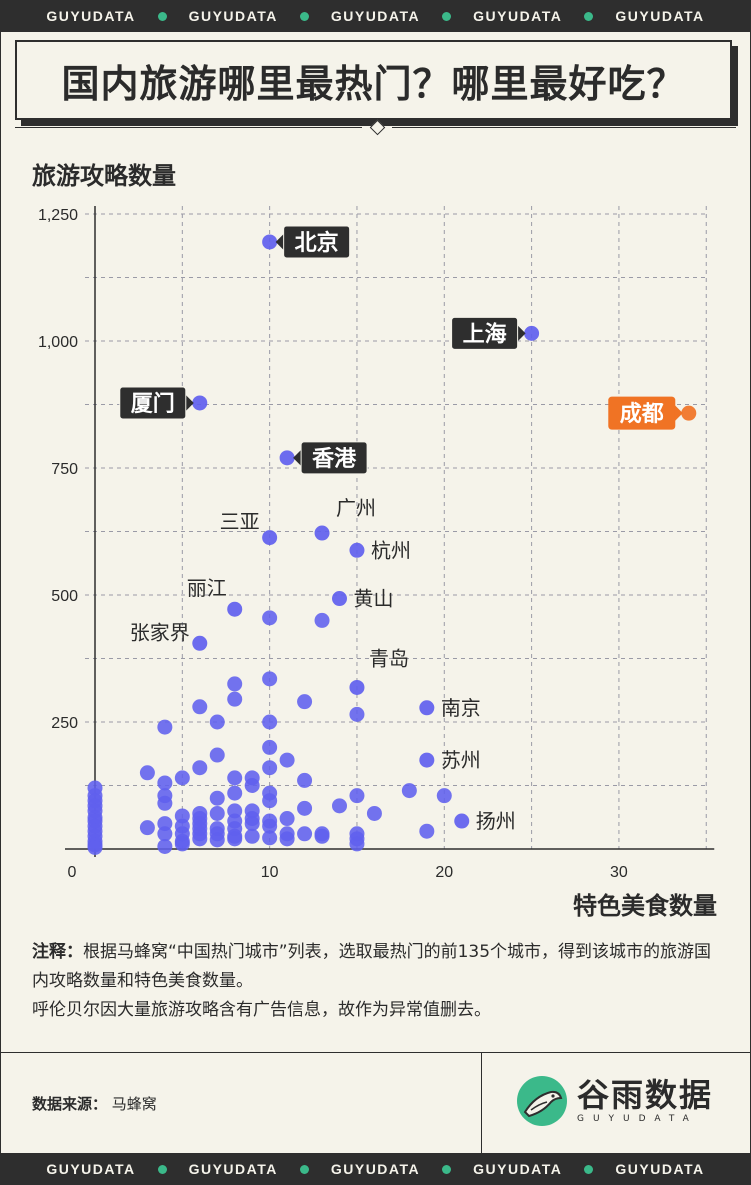 Image resolution: width=751 pixels, height=1185 pixels. Describe the element at coordinates (58, 342) in the screenshot. I see `y-tick-label: 1,000` at that location.